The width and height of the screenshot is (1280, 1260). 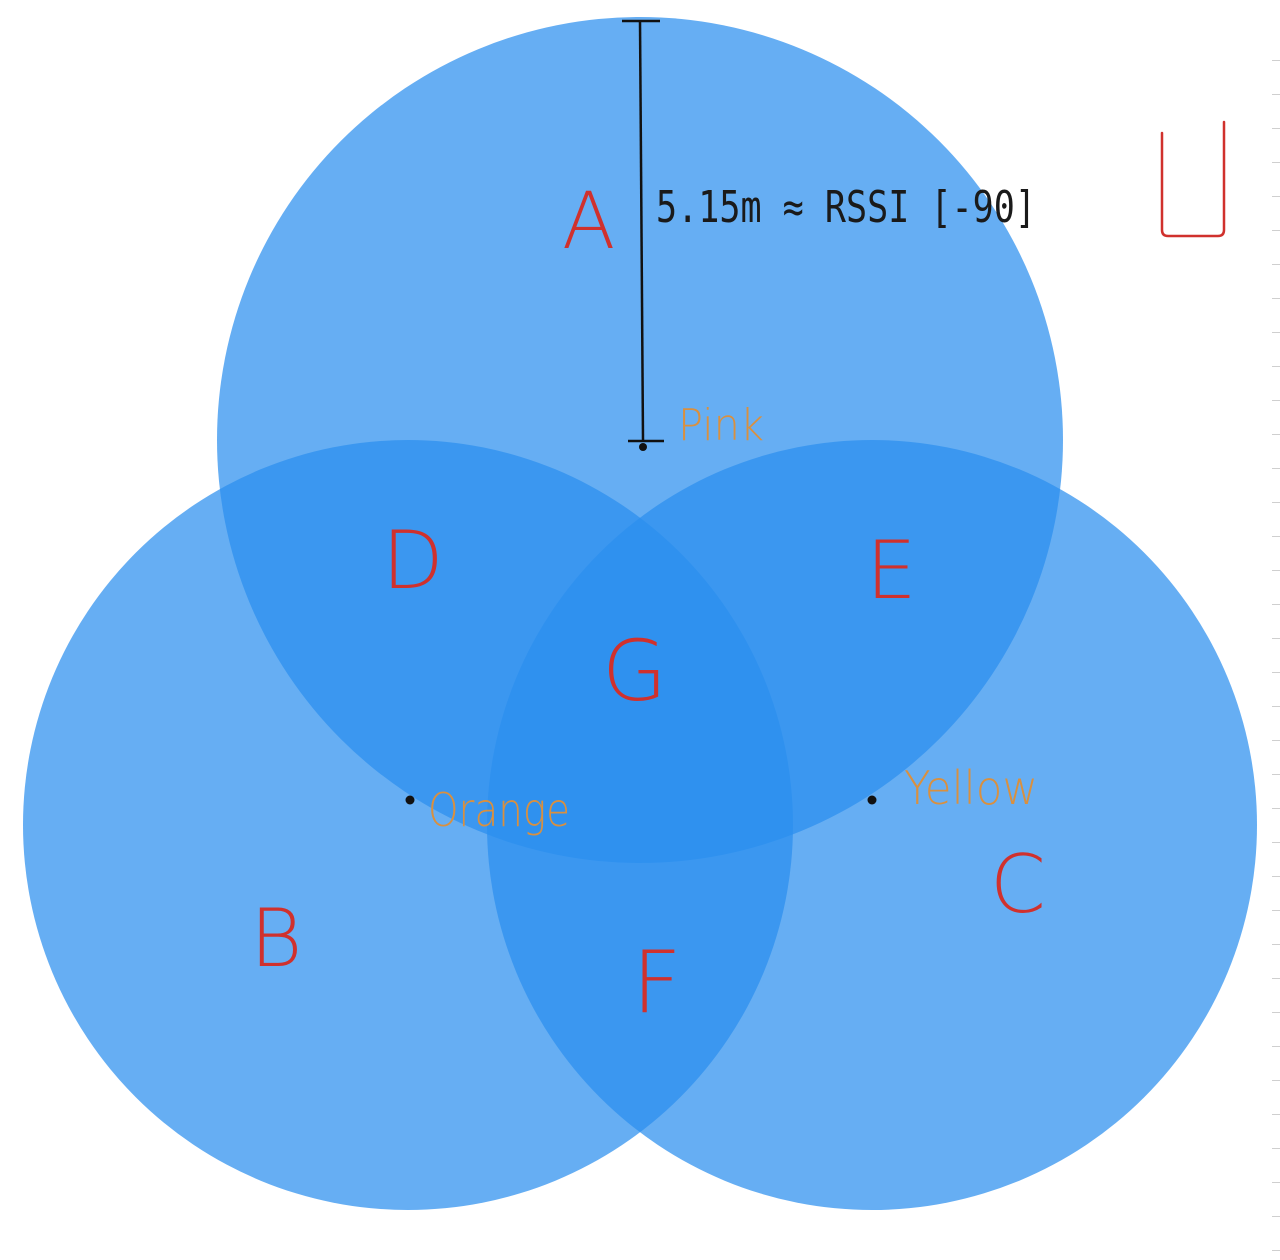 I want to click on page-edge-ticks, so click(x=1276, y=660).